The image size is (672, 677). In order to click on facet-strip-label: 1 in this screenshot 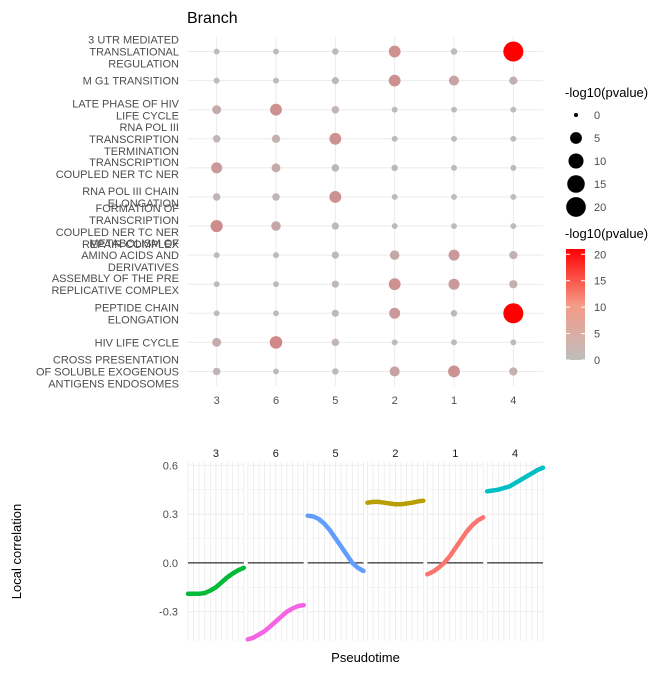, I will do `click(455, 454)`.